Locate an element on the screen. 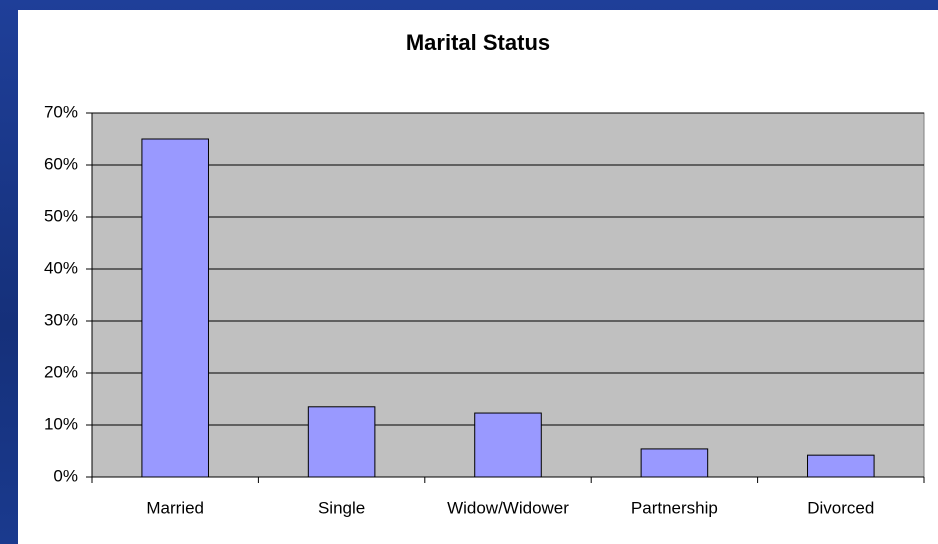  x-tick-label: Widow/Widower is located at coordinates (508, 507).